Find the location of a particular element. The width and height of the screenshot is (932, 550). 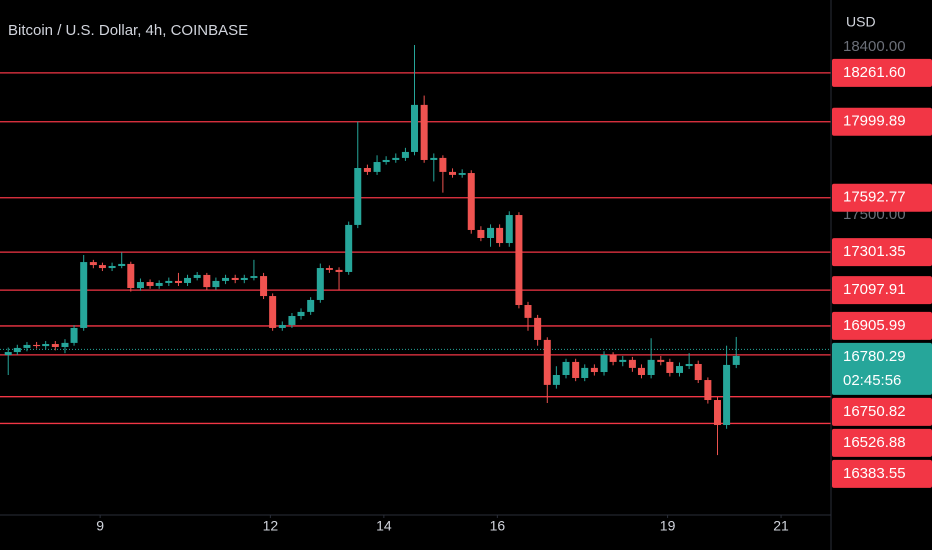

x-tick-label: 9 is located at coordinates (100, 526).